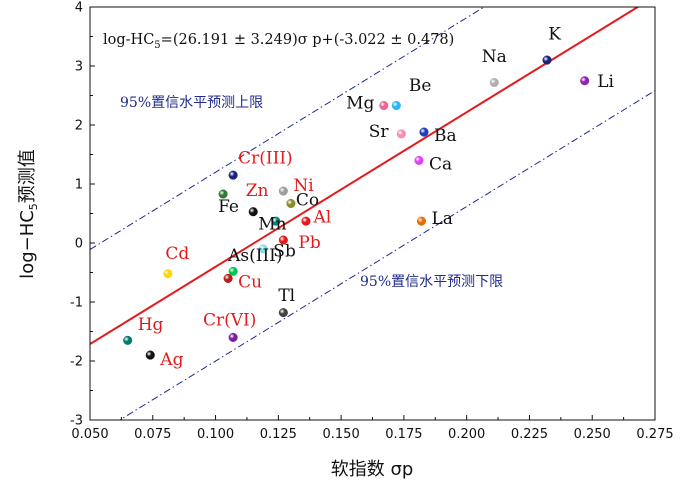 Image resolution: width=680 pixels, height=492 pixels. Describe the element at coordinates (228, 278) in the screenshot. I see `data-point-cu` at that location.